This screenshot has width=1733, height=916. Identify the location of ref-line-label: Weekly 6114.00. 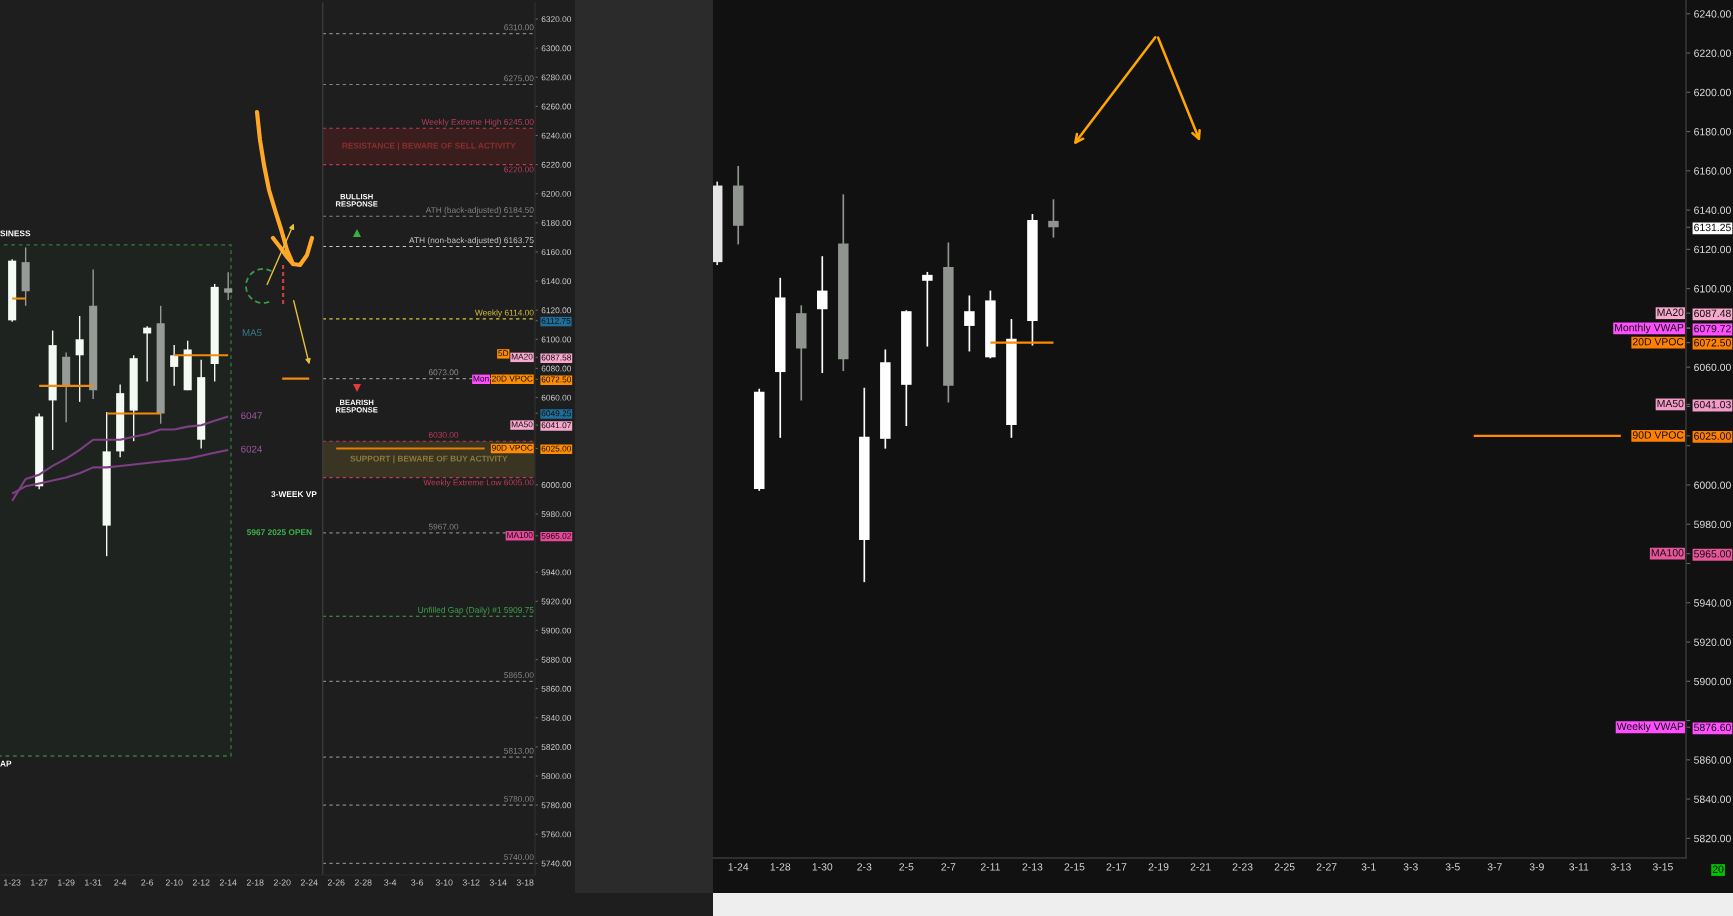
(504, 313).